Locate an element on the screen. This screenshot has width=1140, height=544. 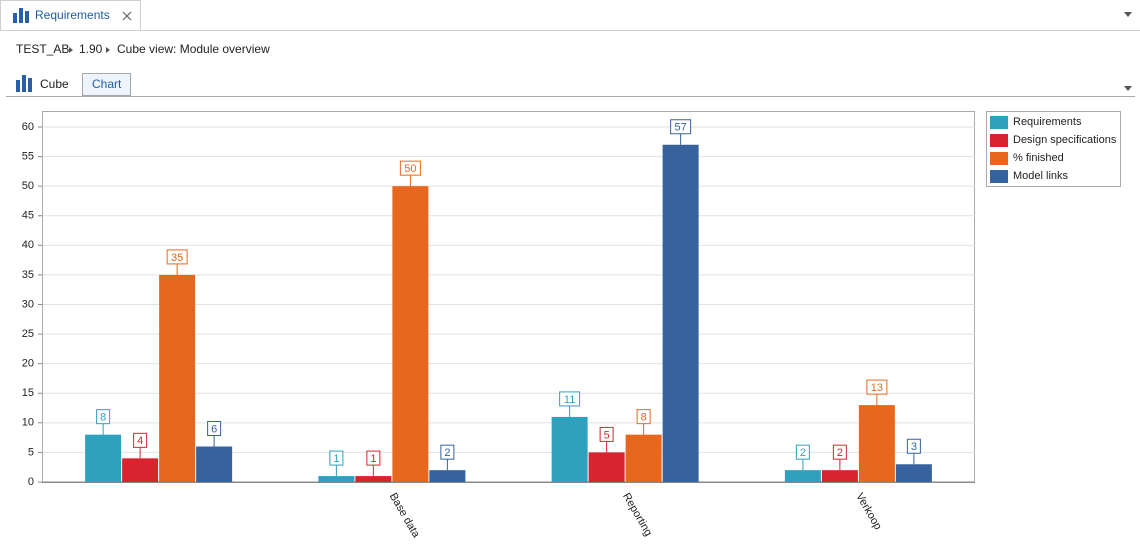
data-label: 3 is located at coordinates (914, 447).